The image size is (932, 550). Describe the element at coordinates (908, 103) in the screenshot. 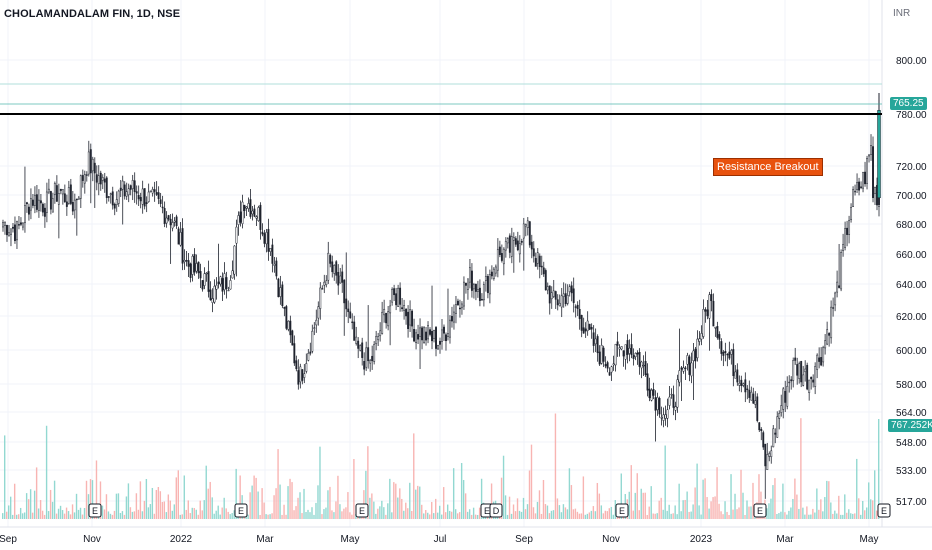

I see `last-price-badge: 765.25` at that location.